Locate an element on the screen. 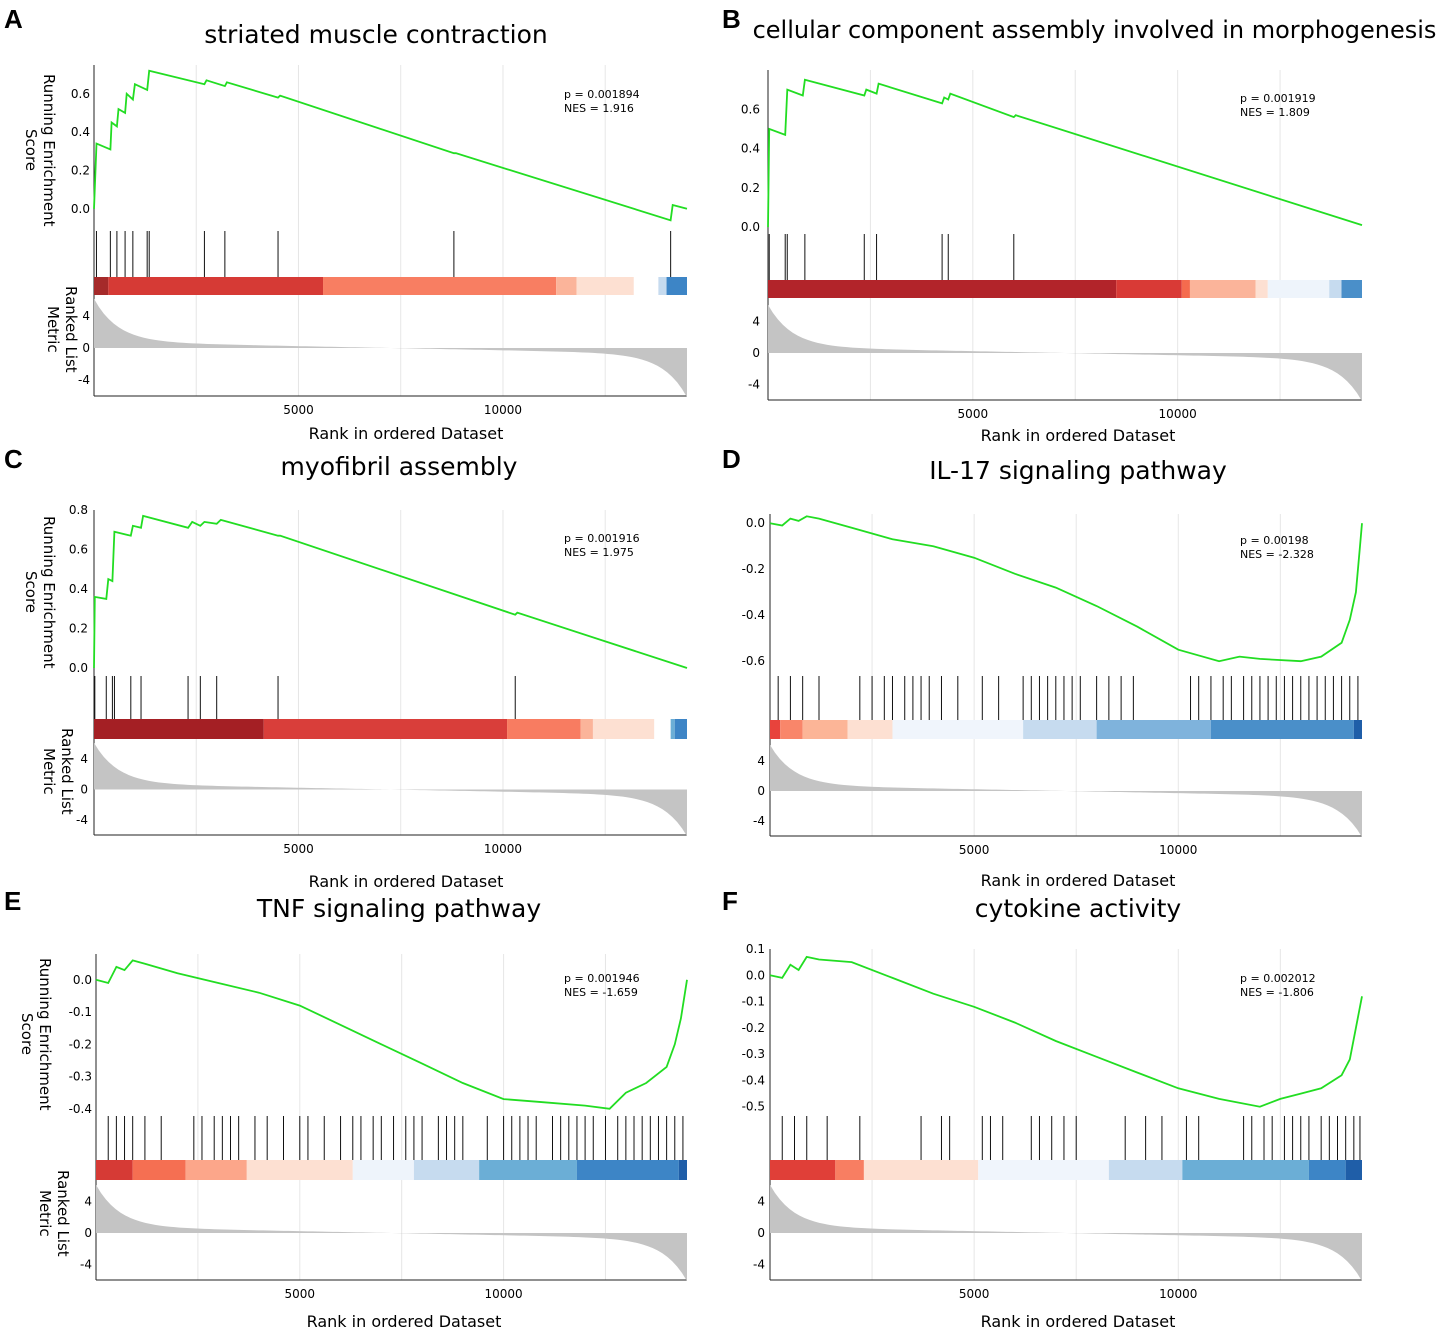 Image resolution: width=1439 pixels, height=1331 pixels. chart-title: IL-17 signaling pathway is located at coordinates (1078, 470).